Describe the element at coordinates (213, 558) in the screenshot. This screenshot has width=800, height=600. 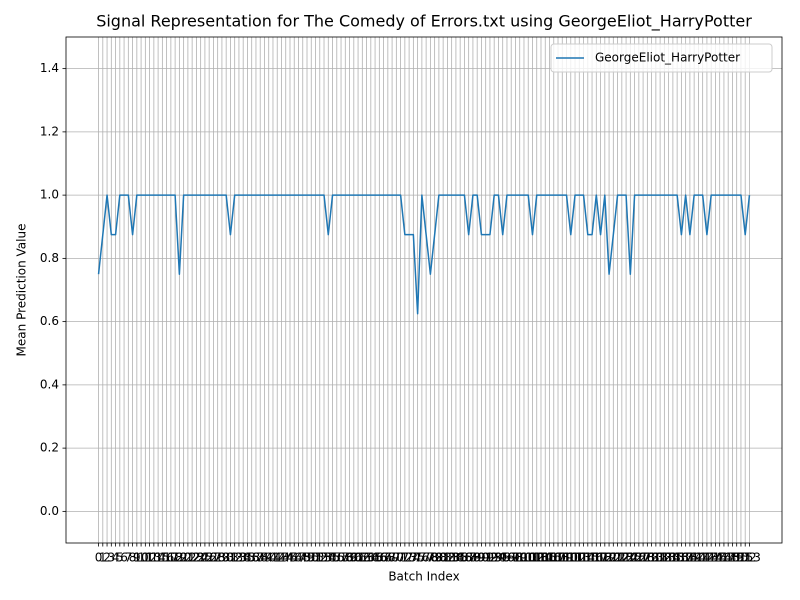
I see `x-tick-label: 27` at that location.